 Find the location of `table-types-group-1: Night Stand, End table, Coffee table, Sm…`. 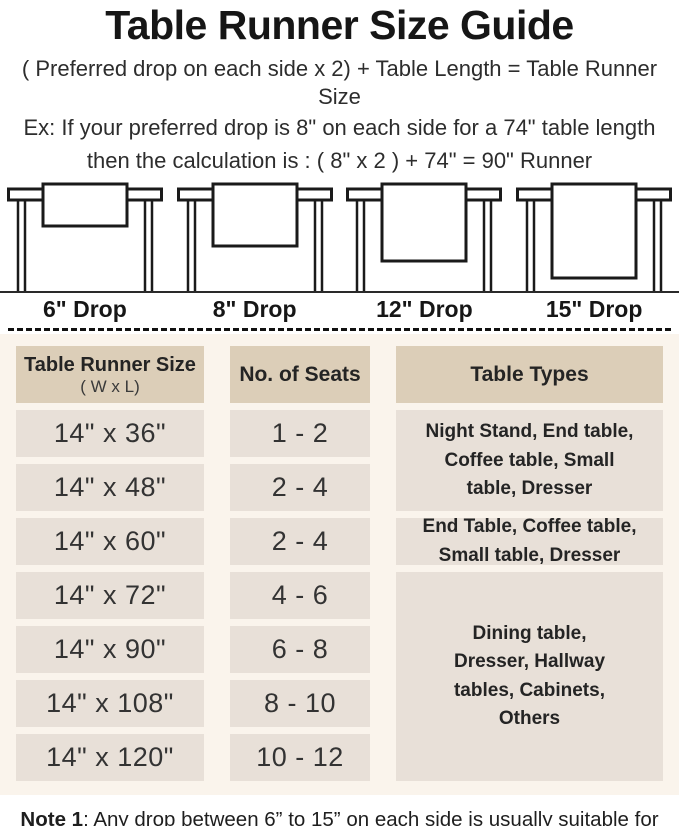

table-types-group-1: Night Stand, End table, Coffee table, Sm… is located at coordinates (529, 461).